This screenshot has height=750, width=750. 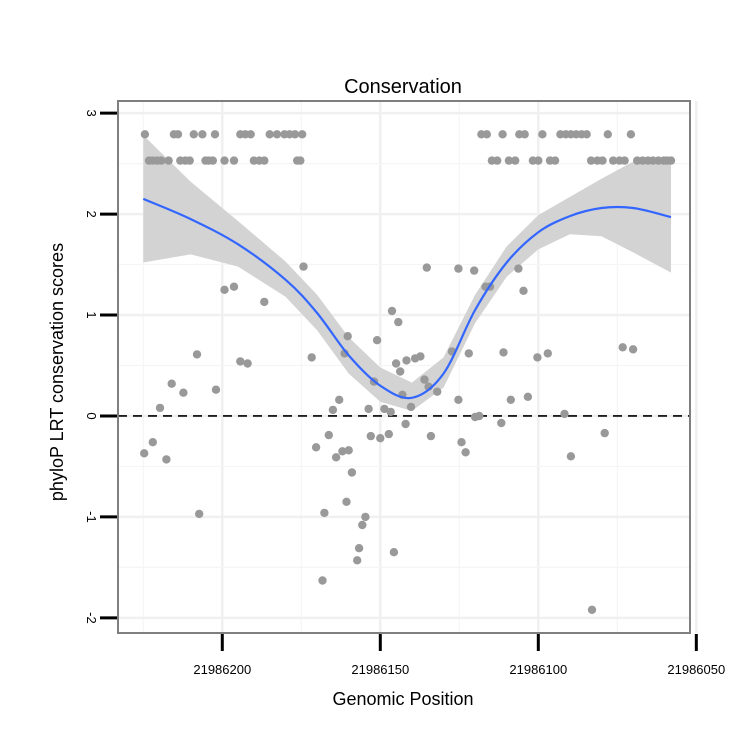 What do you see at coordinates (696, 669) in the screenshot?
I see `x-tick-label: 21986050` at bounding box center [696, 669].